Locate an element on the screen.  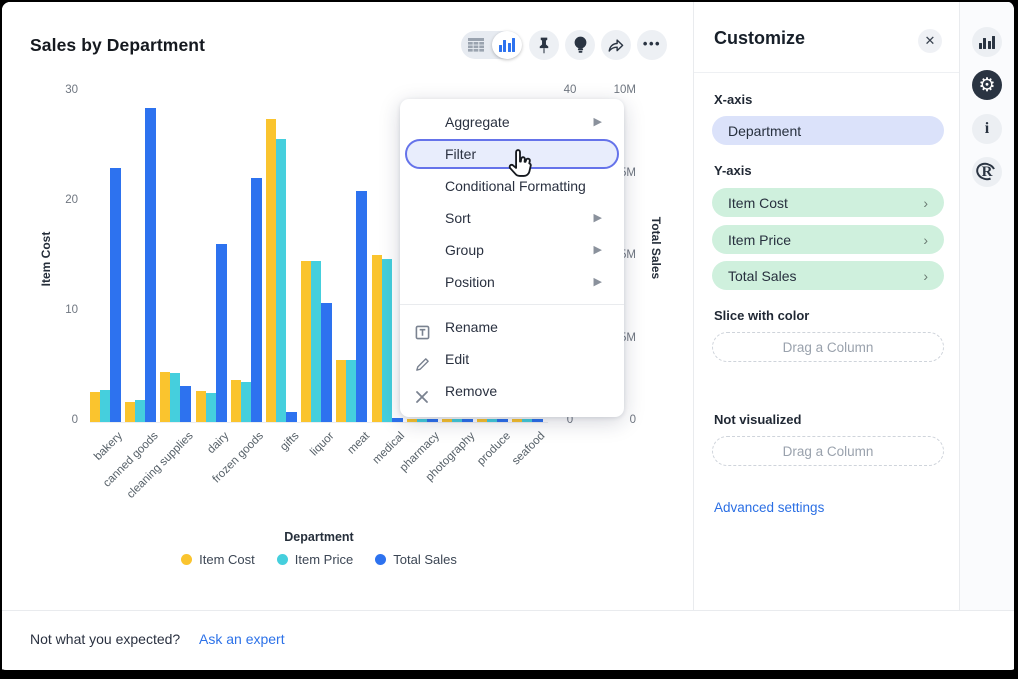
x-tick-label: seafood is located at coordinates (529, 449).